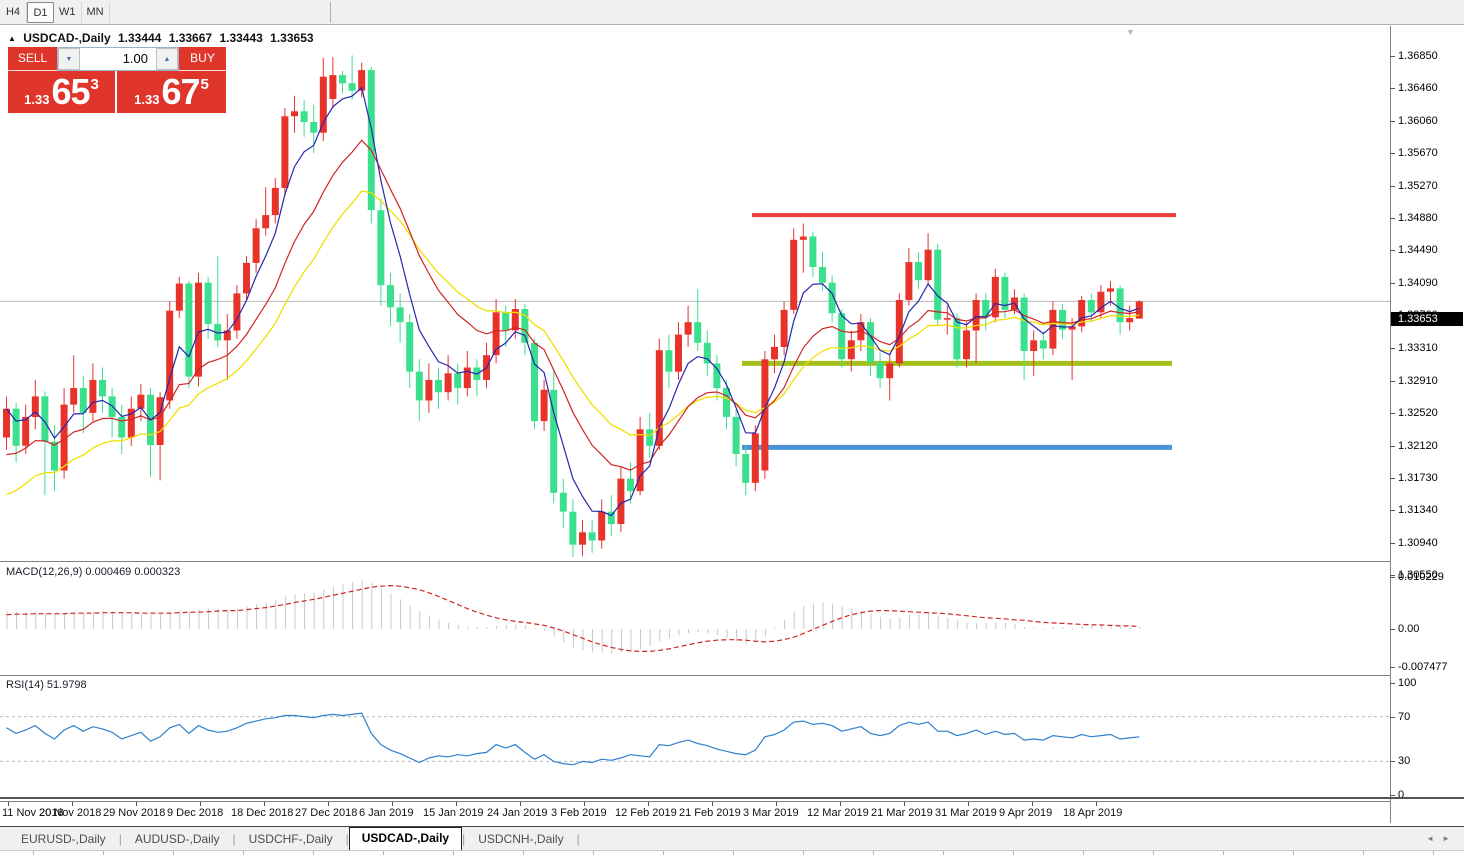  What do you see at coordinates (1427, 319) in the screenshot?
I see `current-price-badge: 1.33653` at bounding box center [1427, 319].